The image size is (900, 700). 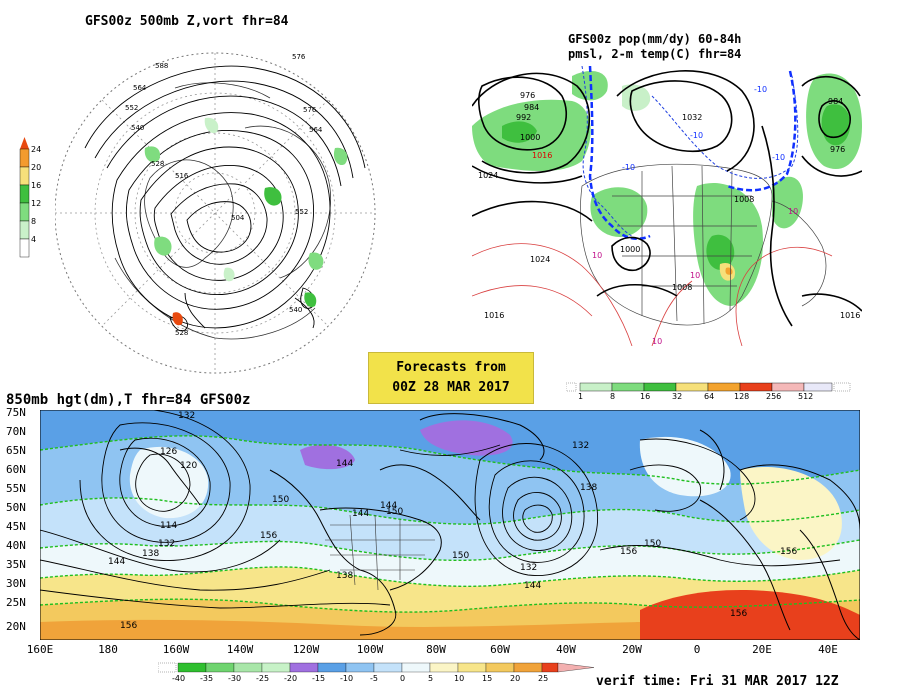 What do you see at coordinates (131, 108) in the screenshot?
I see `nh-contour-label: 552` at bounding box center [131, 108].